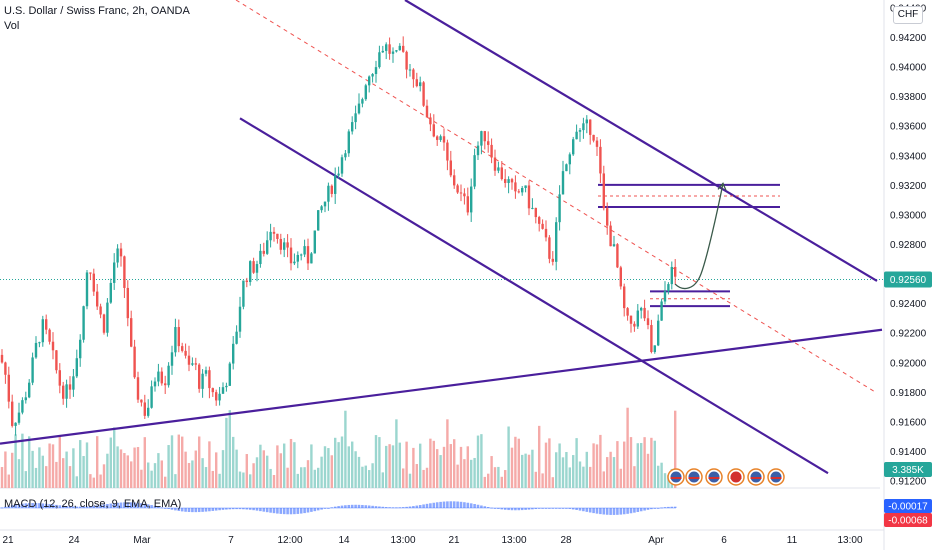 The image size is (932, 555). Describe the element at coordinates (908, 15) in the screenshot. I see `currency-button: CHF` at that location.